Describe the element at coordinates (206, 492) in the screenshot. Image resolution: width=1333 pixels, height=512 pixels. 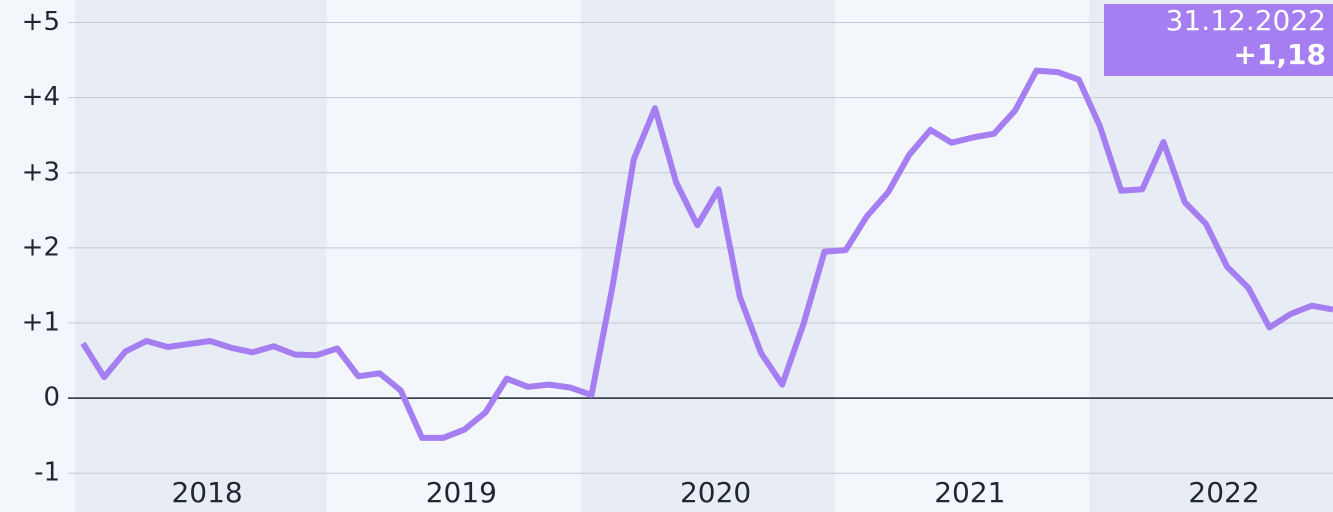
I see `x-tick-label: 2018` at that location.